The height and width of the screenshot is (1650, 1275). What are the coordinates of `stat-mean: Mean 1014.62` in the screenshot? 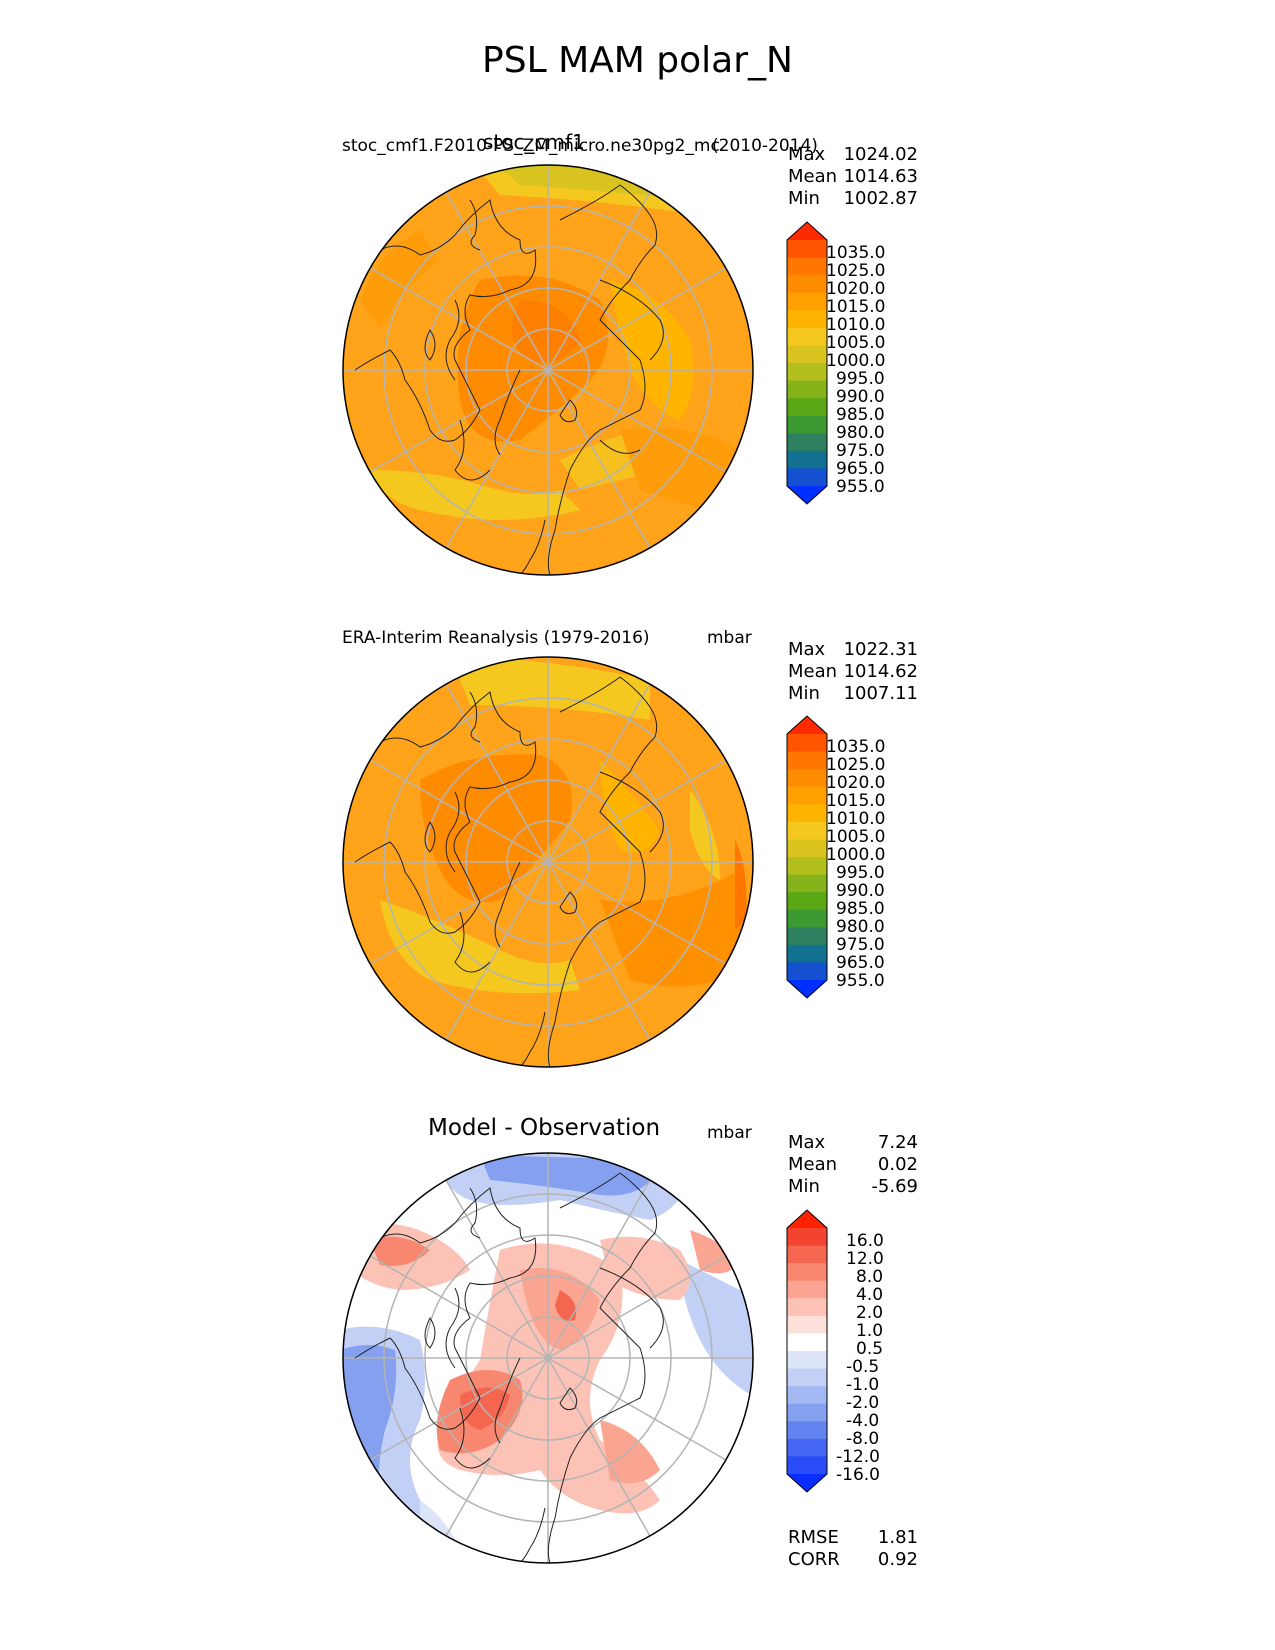 It's located at (853, 671).